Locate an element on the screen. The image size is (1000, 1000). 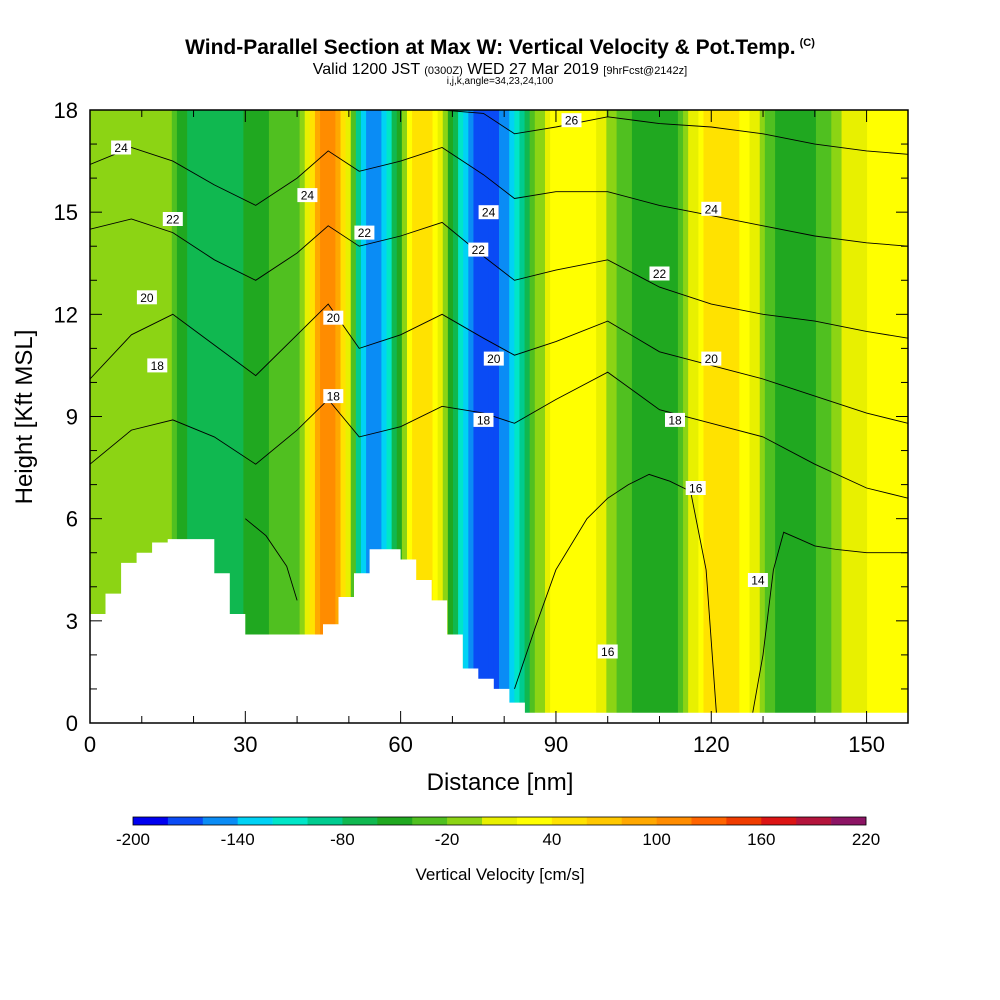
x-tick-label: 150 is located at coordinates (866, 744).